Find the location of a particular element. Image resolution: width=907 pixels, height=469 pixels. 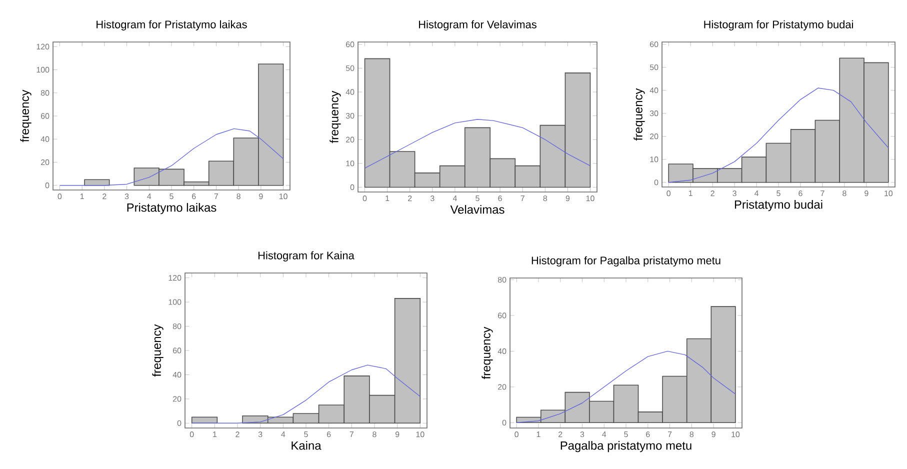

x-axis-title: Pristatymo budai is located at coordinates (778, 206).